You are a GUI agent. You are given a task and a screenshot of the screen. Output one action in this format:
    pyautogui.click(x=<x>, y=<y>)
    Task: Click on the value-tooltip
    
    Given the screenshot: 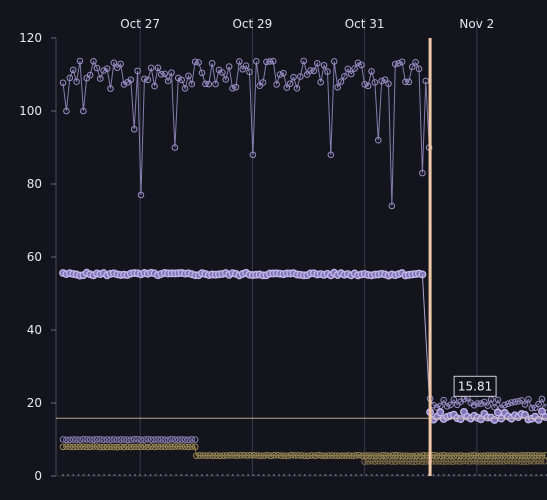 What is the action you would take?
    pyautogui.click(x=475, y=386)
    